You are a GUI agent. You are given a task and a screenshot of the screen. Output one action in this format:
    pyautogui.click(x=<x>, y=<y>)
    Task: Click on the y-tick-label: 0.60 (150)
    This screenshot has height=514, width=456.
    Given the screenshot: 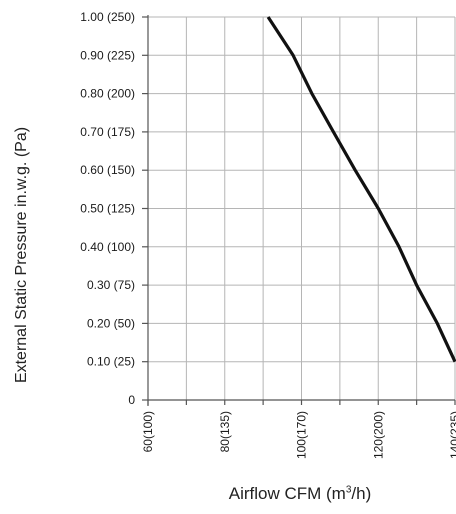 What is the action you would take?
    pyautogui.click(x=107, y=170)
    